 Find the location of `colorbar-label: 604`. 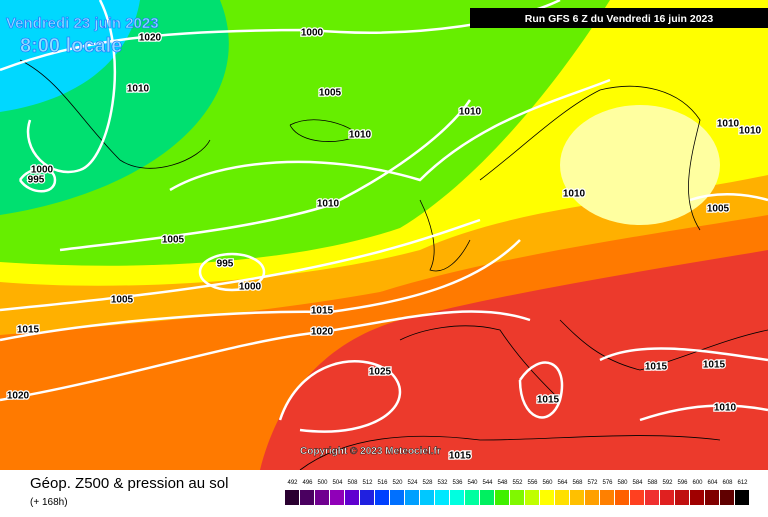

colorbar-label: 604 is located at coordinates (712, 483).